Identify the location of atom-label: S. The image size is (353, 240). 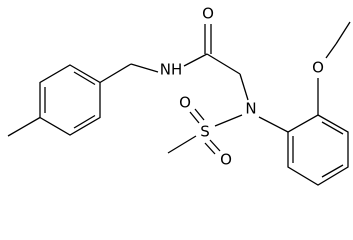
(205, 132).